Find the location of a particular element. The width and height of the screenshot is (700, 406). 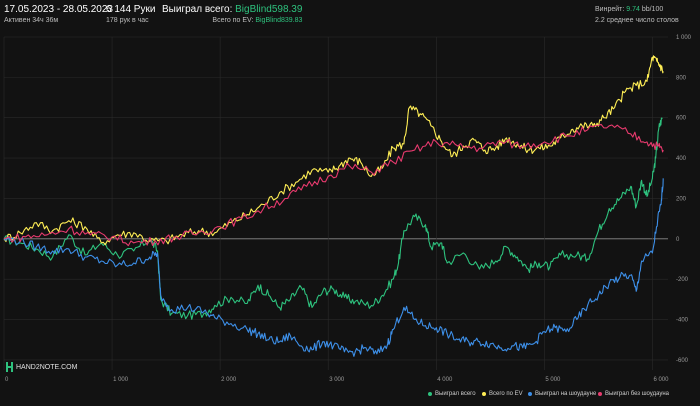

y-tick-label: 600 is located at coordinates (681, 119).